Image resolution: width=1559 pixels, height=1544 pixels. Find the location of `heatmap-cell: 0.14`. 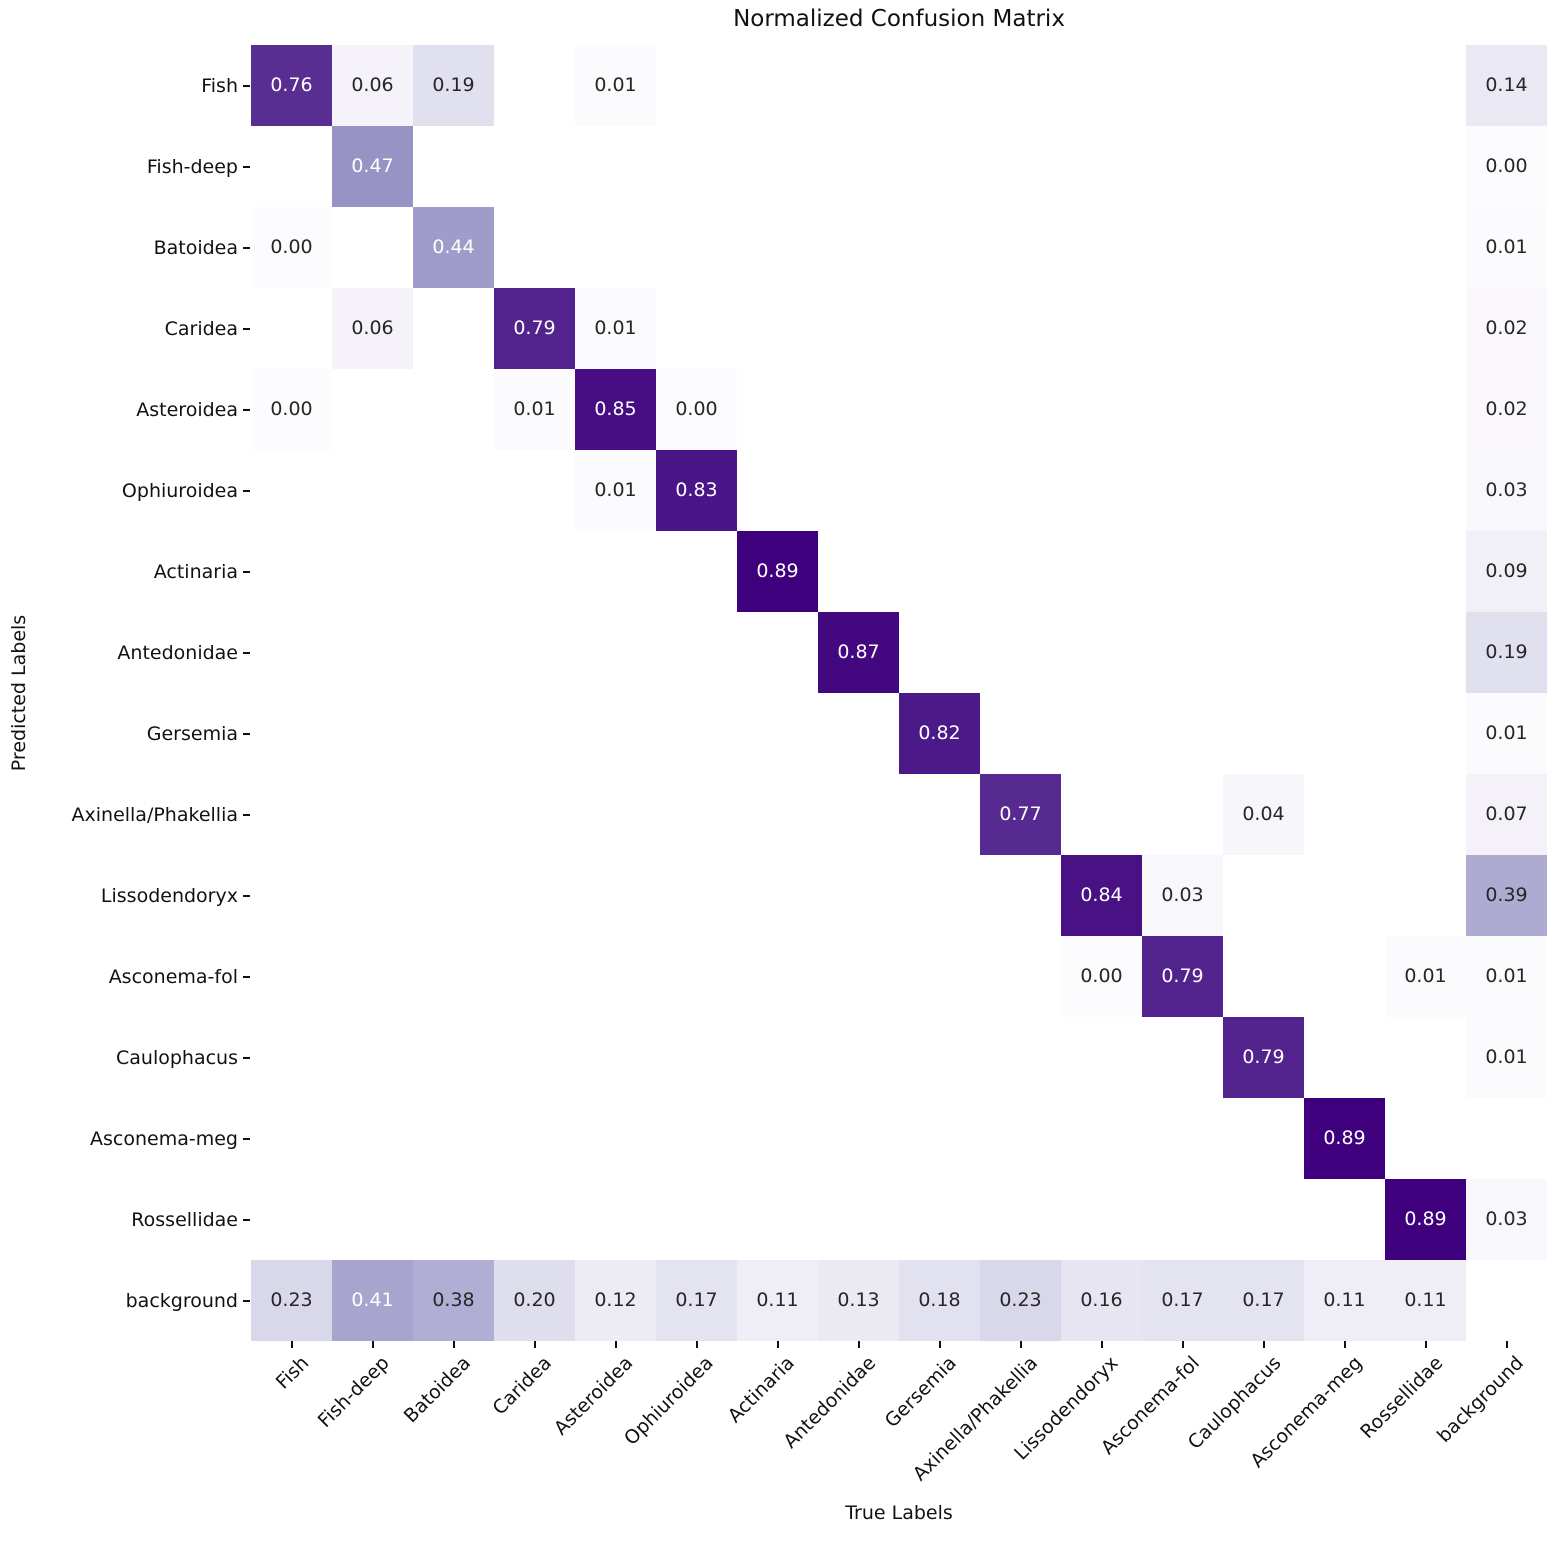

heatmap-cell: 0.14 is located at coordinates (1506, 85).